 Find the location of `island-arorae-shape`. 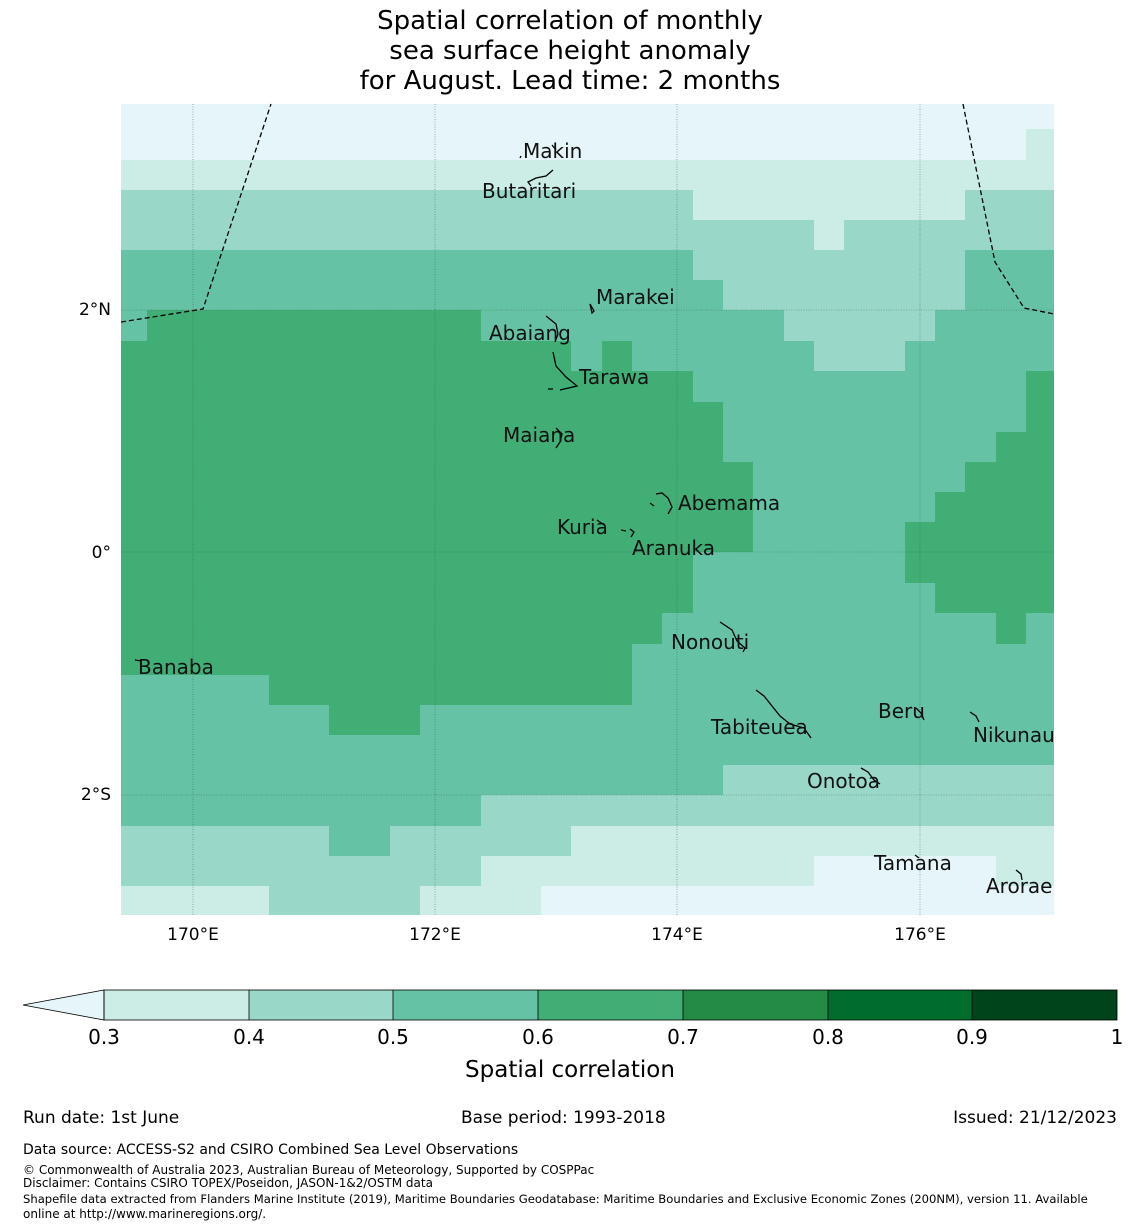

island-arorae-shape is located at coordinates (1019, 875).